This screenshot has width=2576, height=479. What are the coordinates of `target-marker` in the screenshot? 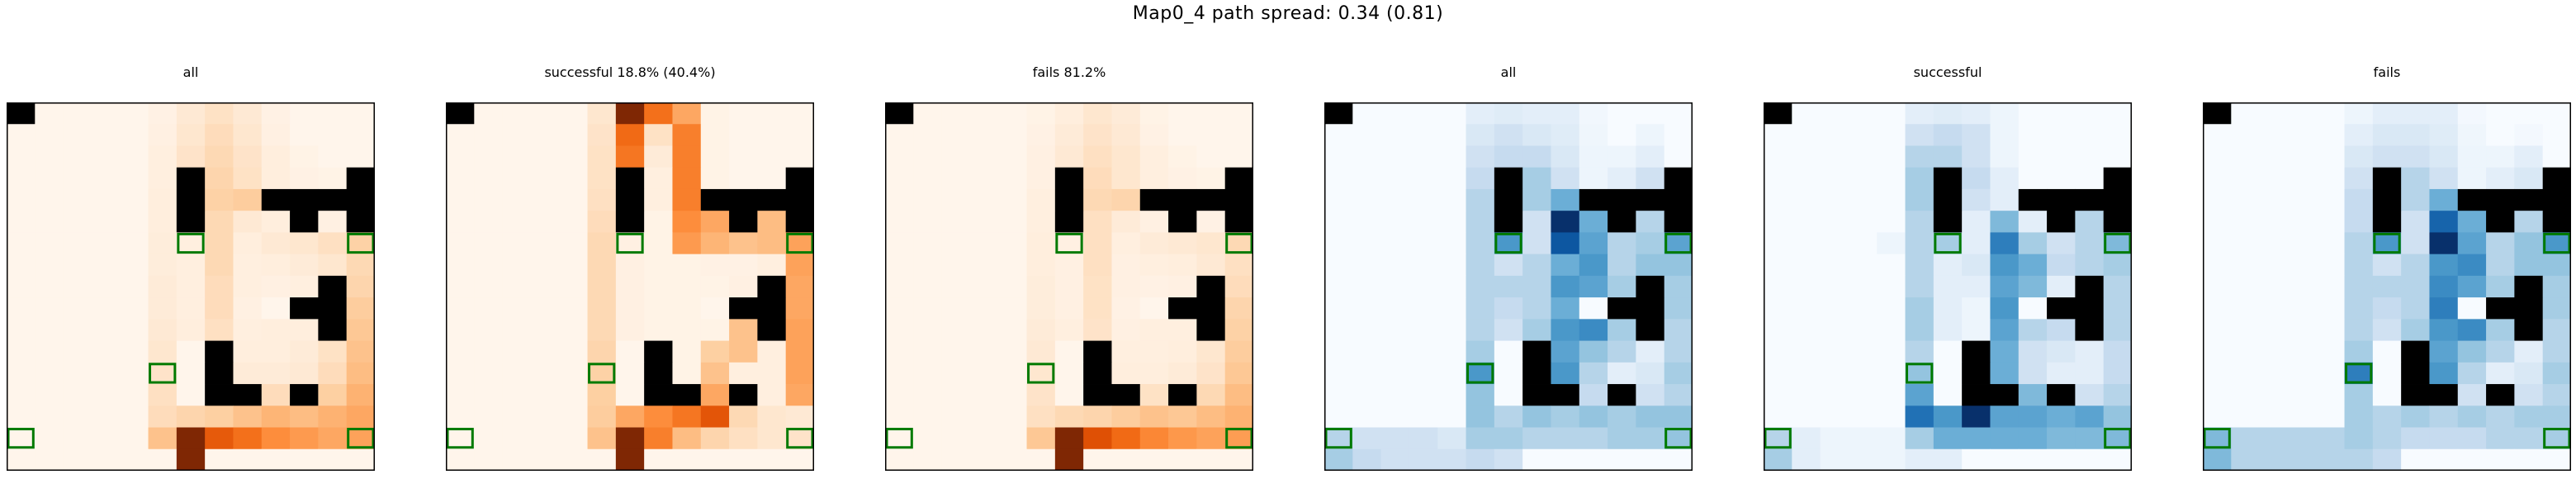 It's located at (21, 439).